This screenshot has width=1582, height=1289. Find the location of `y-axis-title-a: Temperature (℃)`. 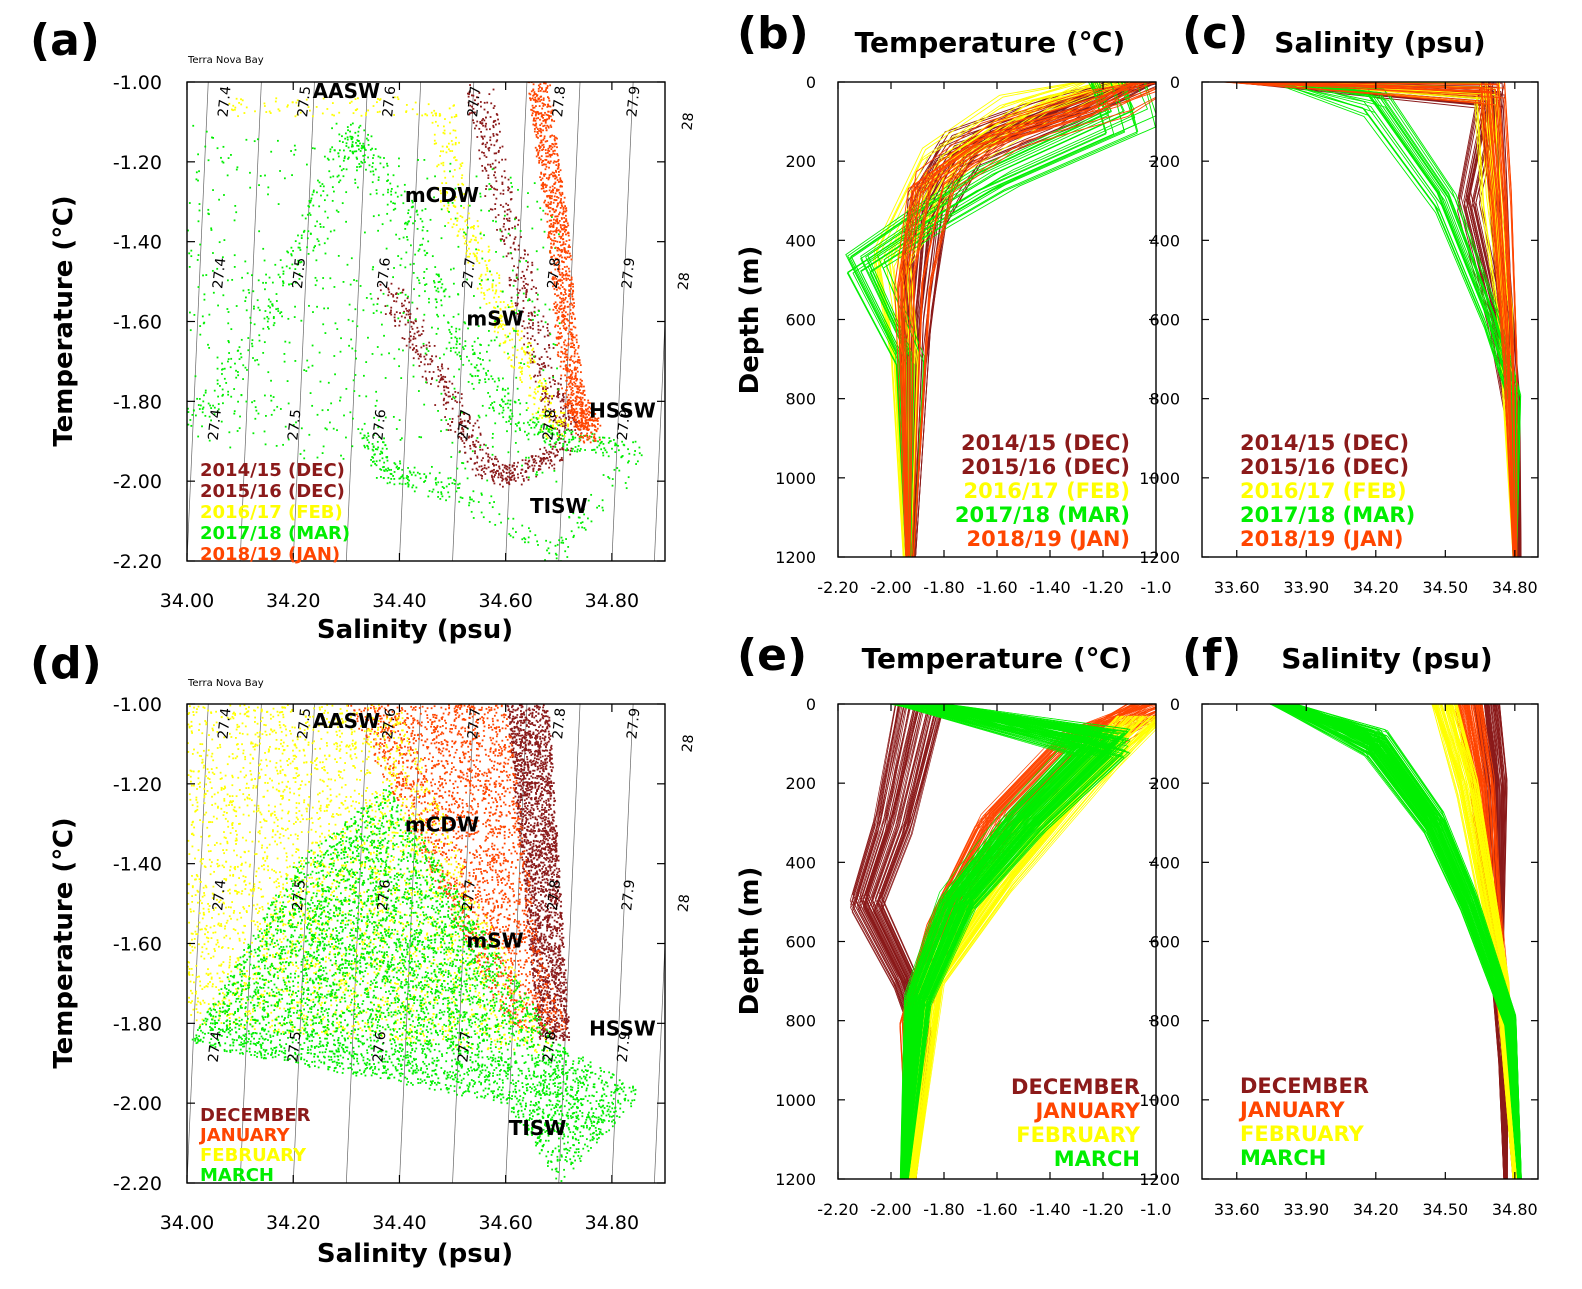

y-axis-title-a: Temperature (℃) is located at coordinates (64, 320).